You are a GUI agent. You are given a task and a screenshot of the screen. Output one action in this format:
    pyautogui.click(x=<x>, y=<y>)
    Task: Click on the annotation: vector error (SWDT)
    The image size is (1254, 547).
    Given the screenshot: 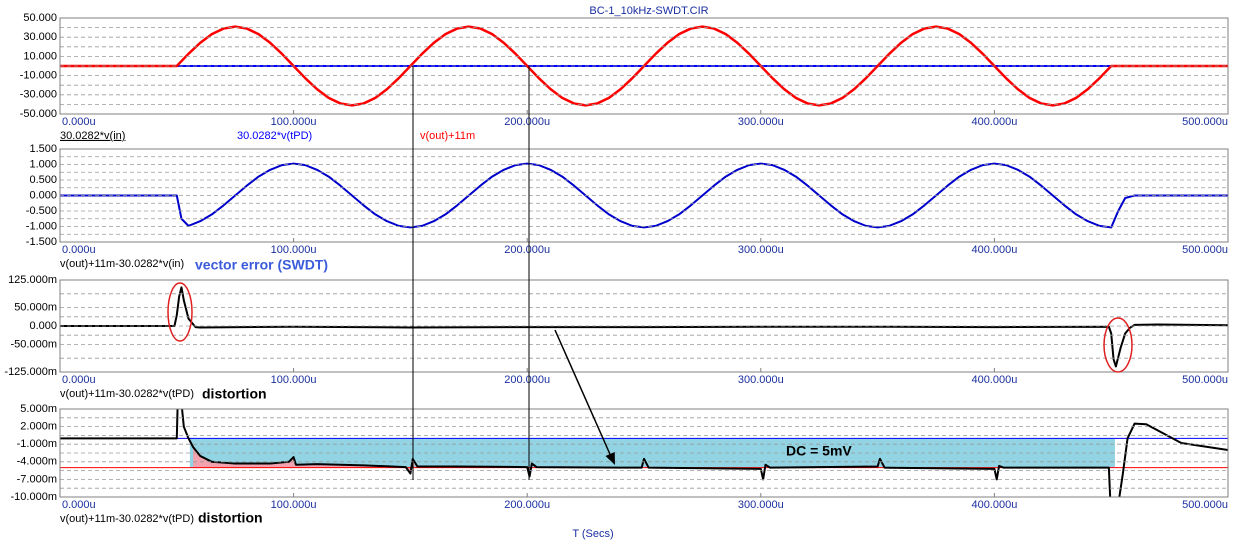 What is the action you would take?
    pyautogui.click(x=261, y=265)
    